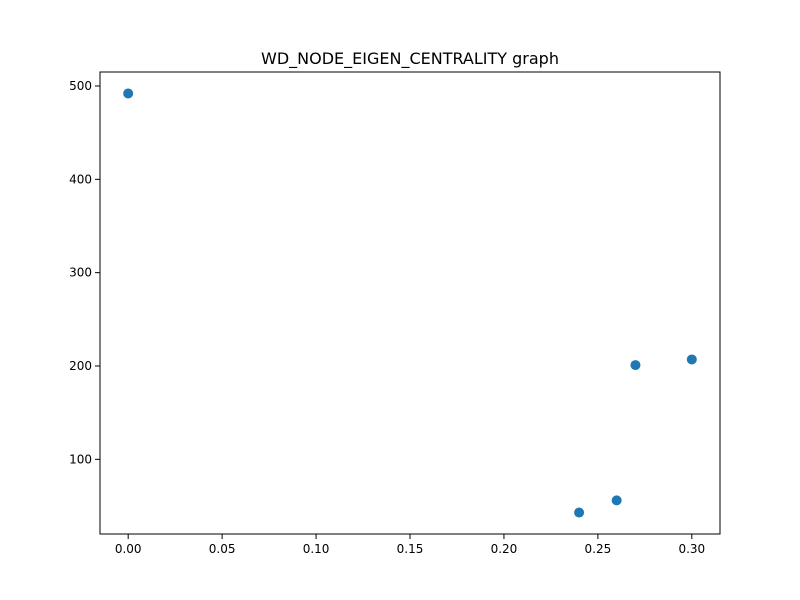 The image size is (800, 600). Describe the element at coordinates (128, 549) in the screenshot. I see `x-tick-label: 0.00` at that location.